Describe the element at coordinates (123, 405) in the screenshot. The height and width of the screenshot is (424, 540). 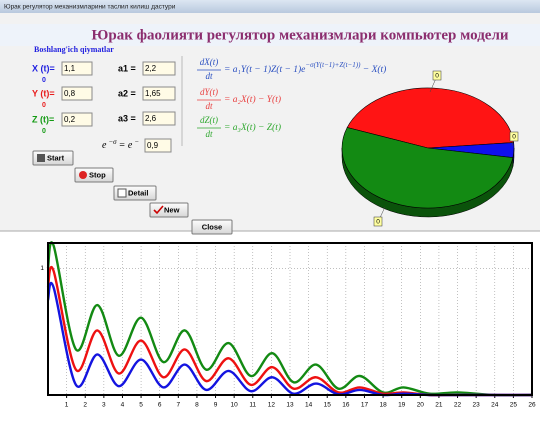
I see `x-tick-label: 4` at that location.